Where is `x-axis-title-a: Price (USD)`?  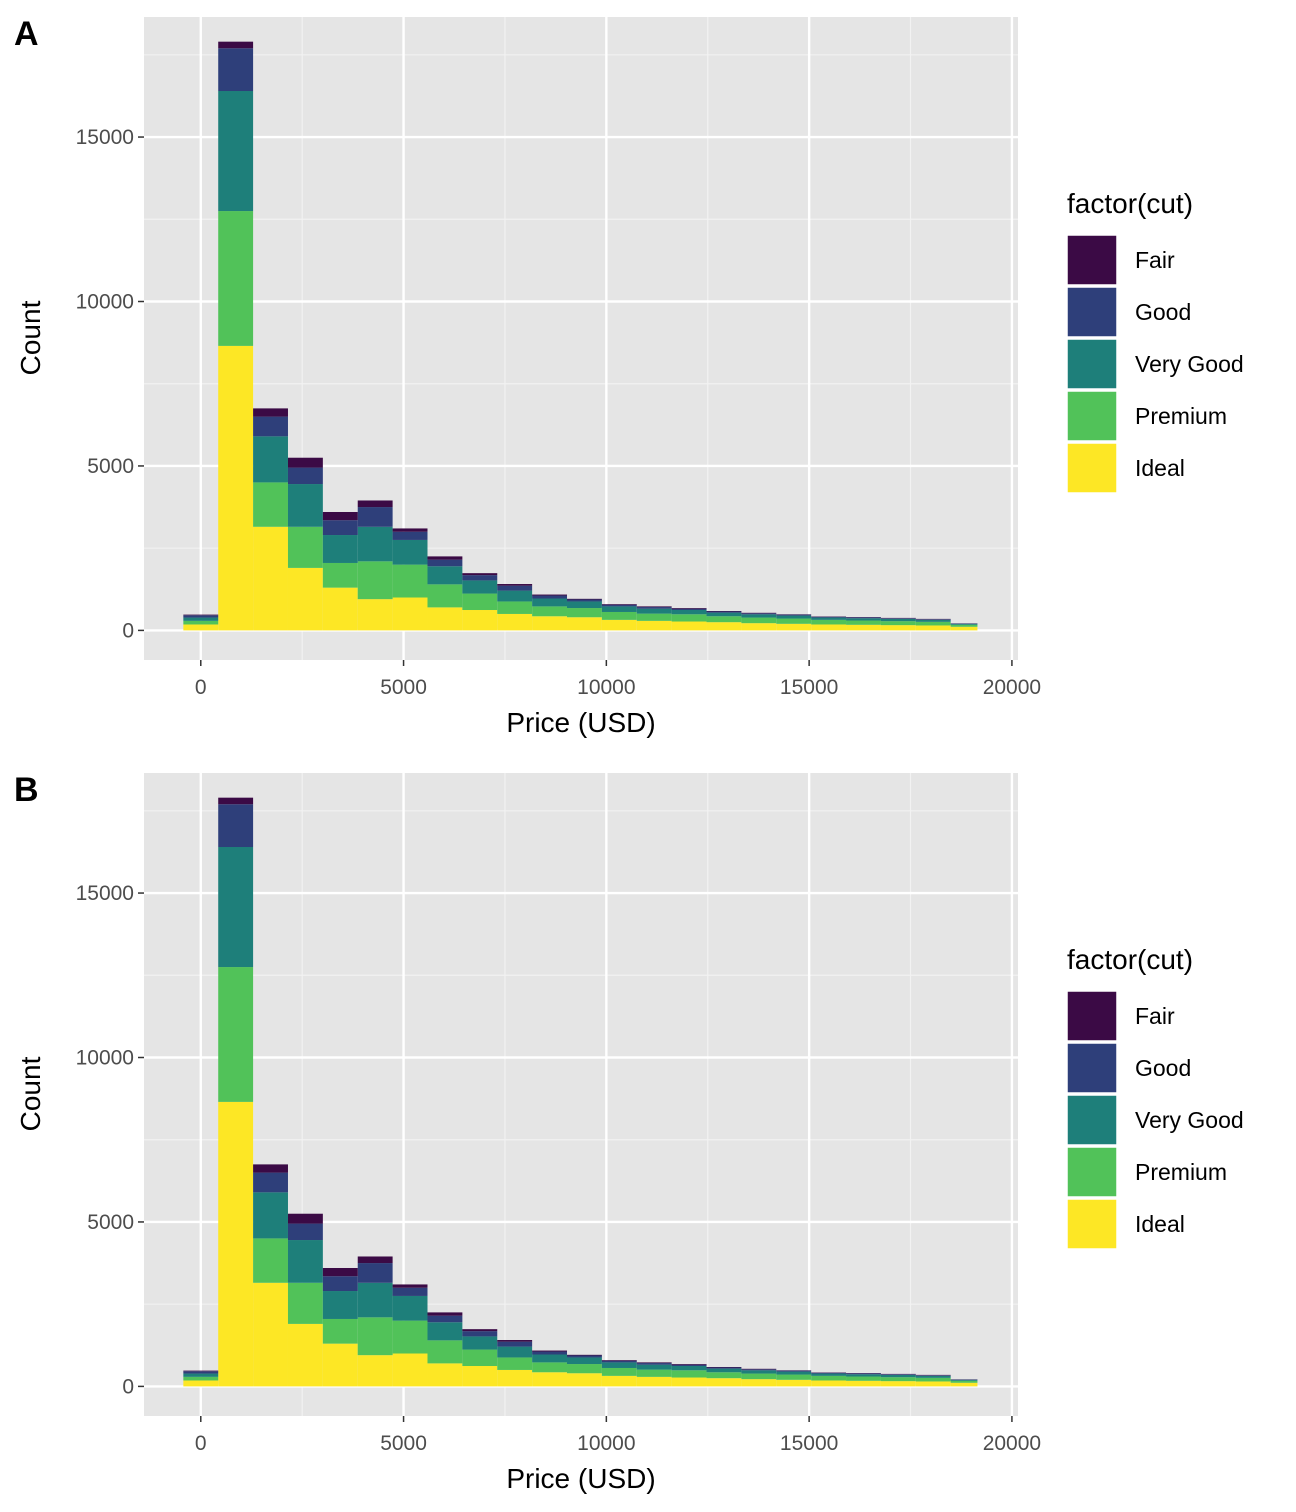 x-axis-title-a: Price (USD) is located at coordinates (580, 722).